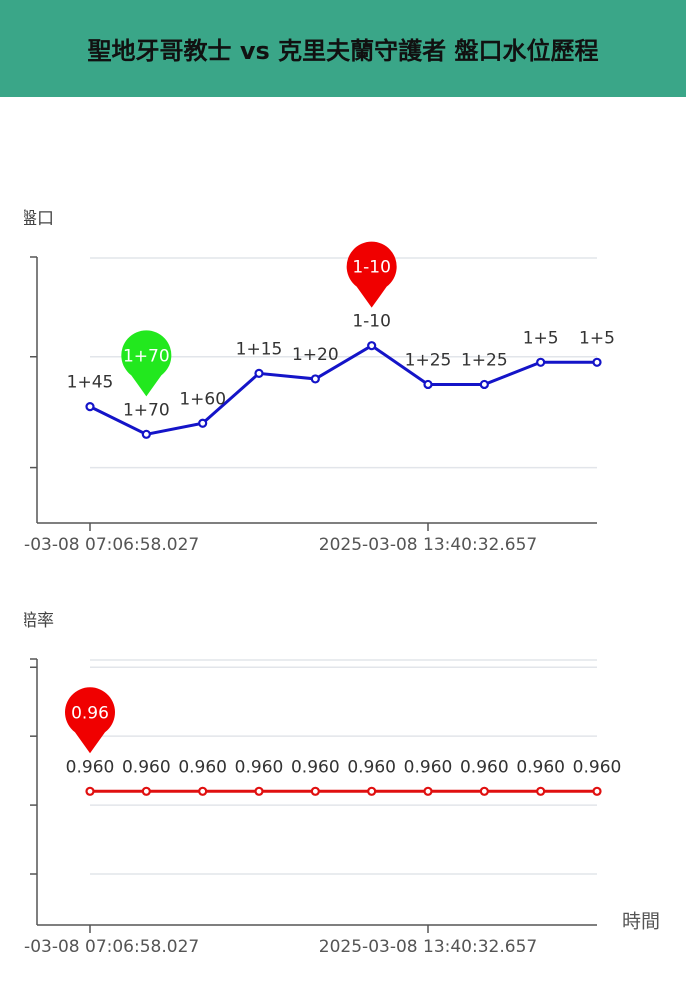  I want to click on series-line, so click(343, 389).